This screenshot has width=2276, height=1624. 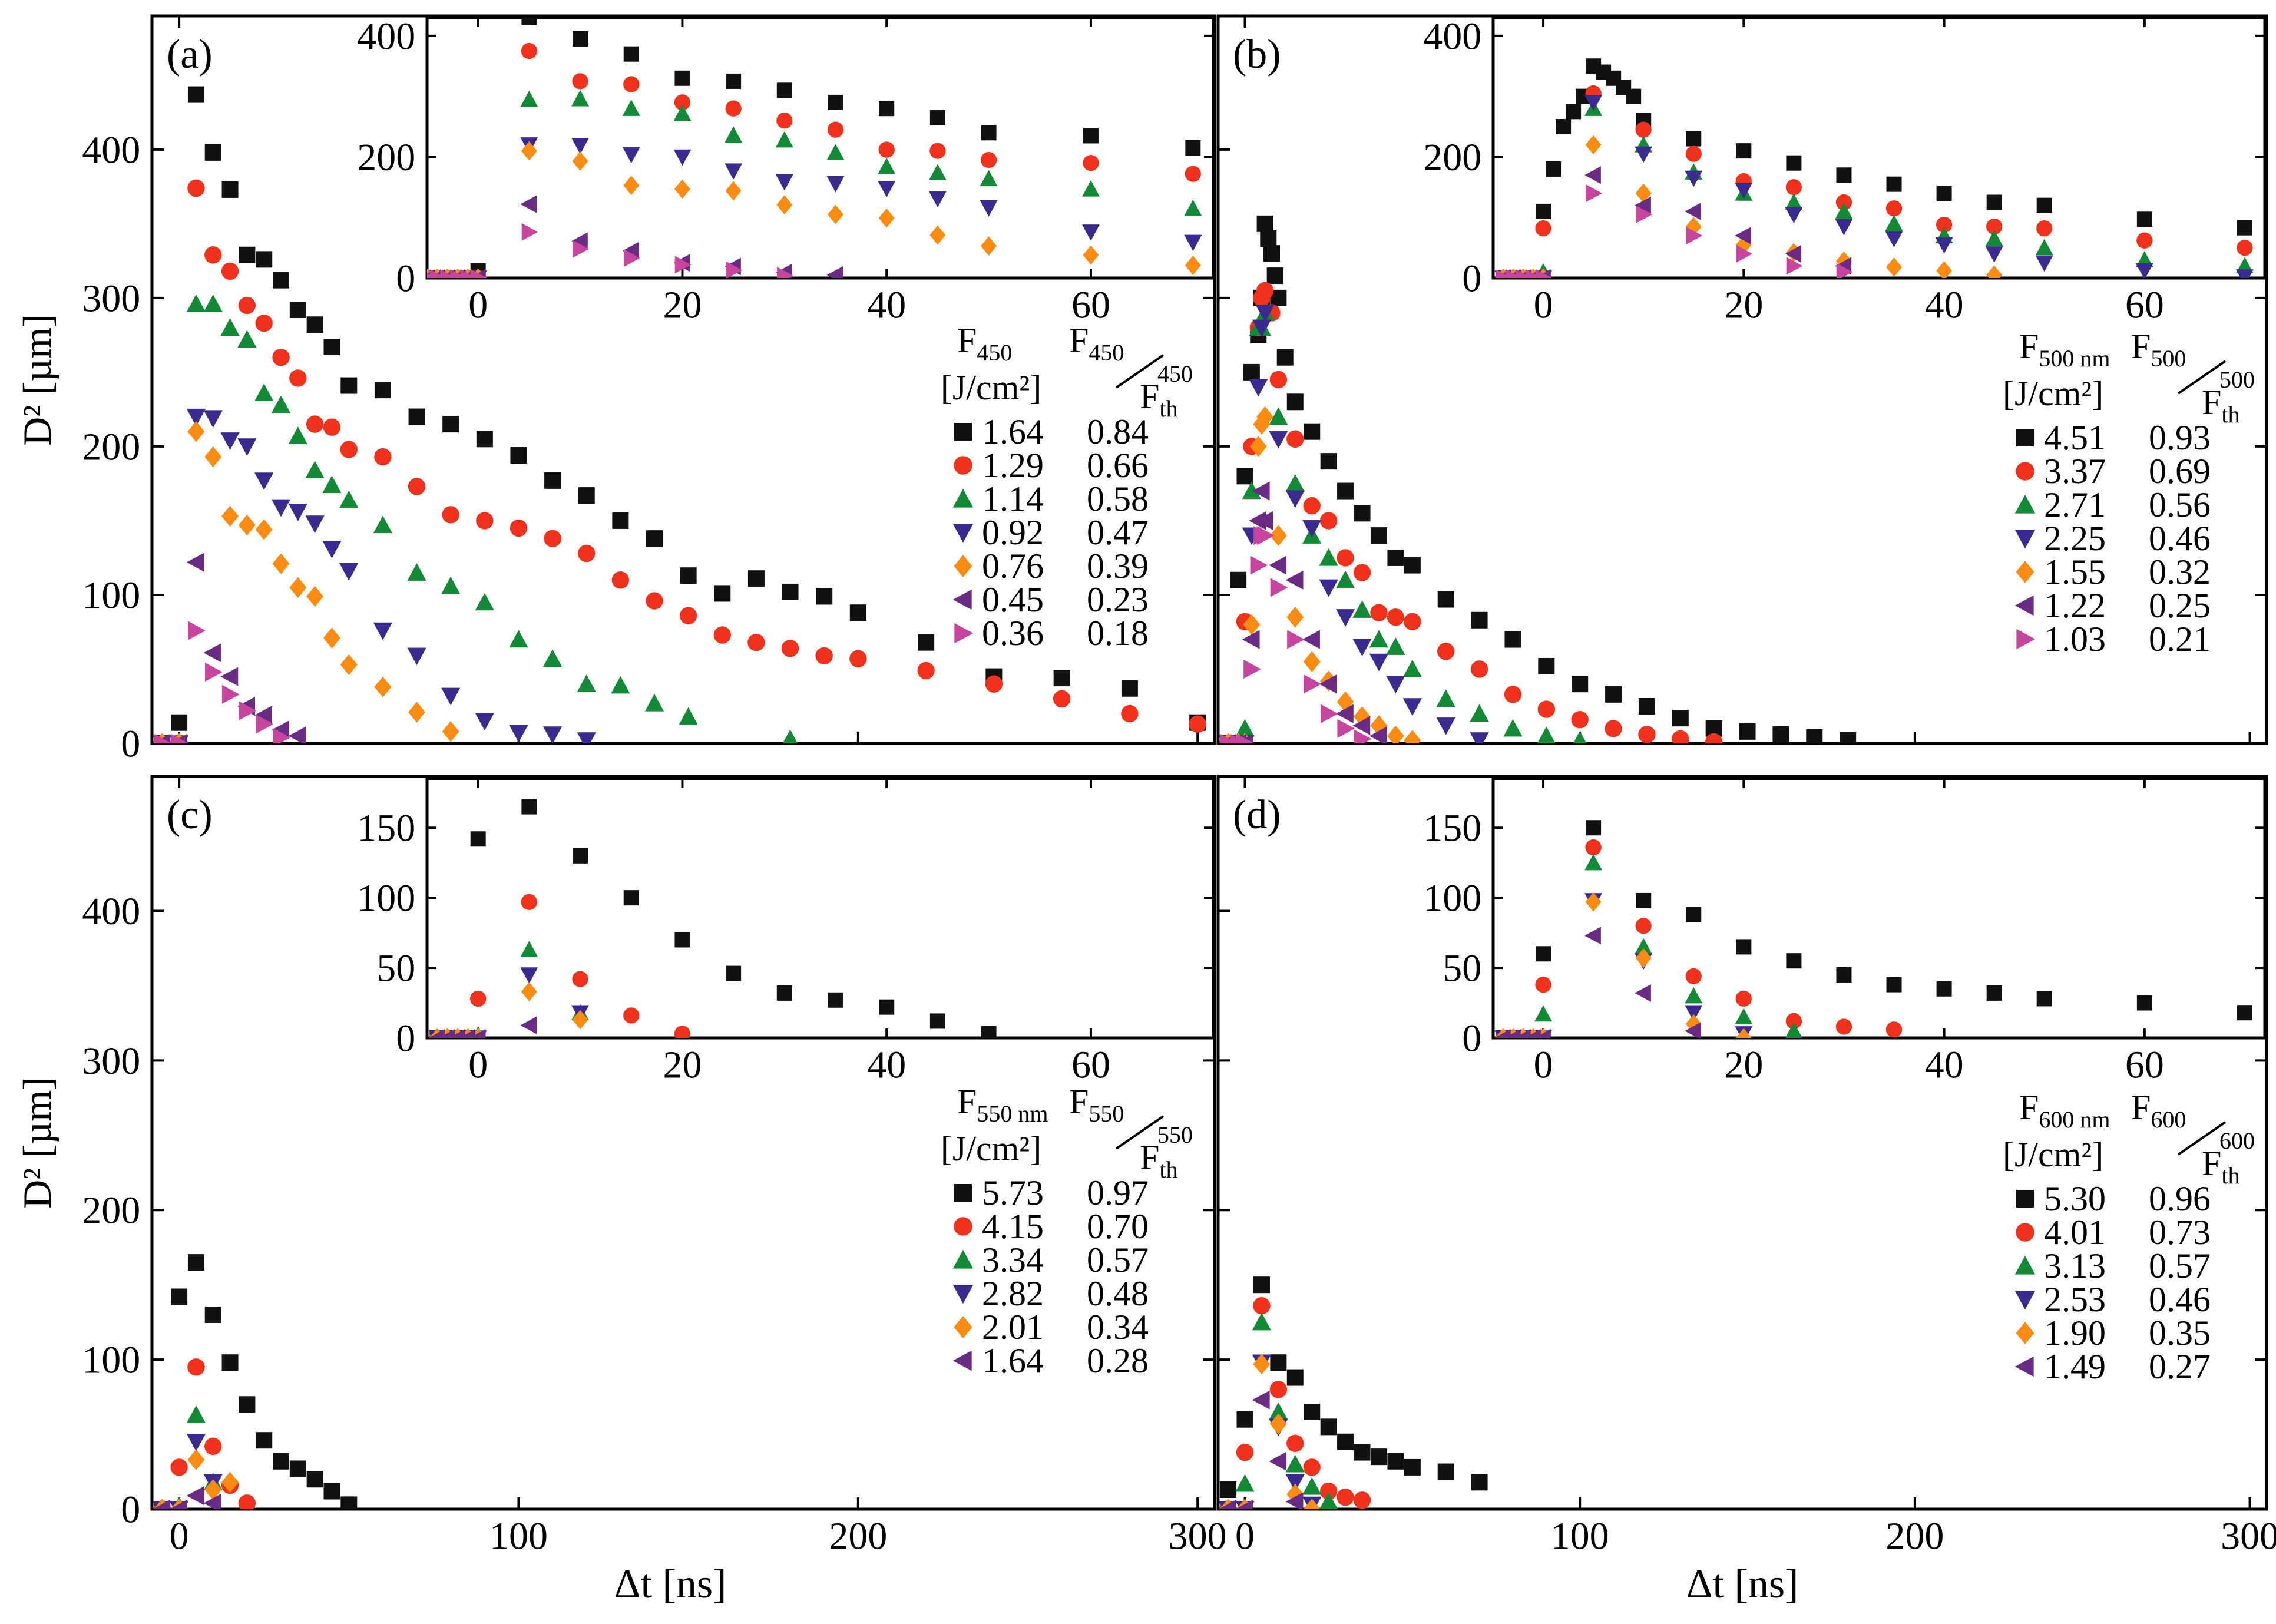 What do you see at coordinates (1245, 1535) in the screenshot?
I see `main-3-xtick-label: 0` at bounding box center [1245, 1535].